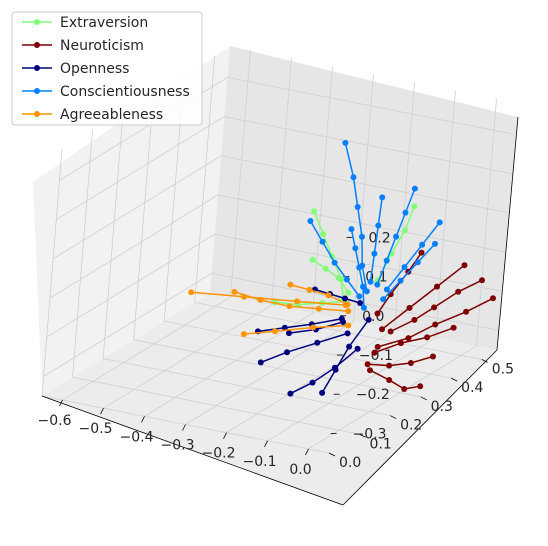 Image resolution: width=548 pixels, height=546 pixels. Describe the element at coordinates (300, 470) in the screenshot. I see `x-tick-label-6: 0.0` at that location.